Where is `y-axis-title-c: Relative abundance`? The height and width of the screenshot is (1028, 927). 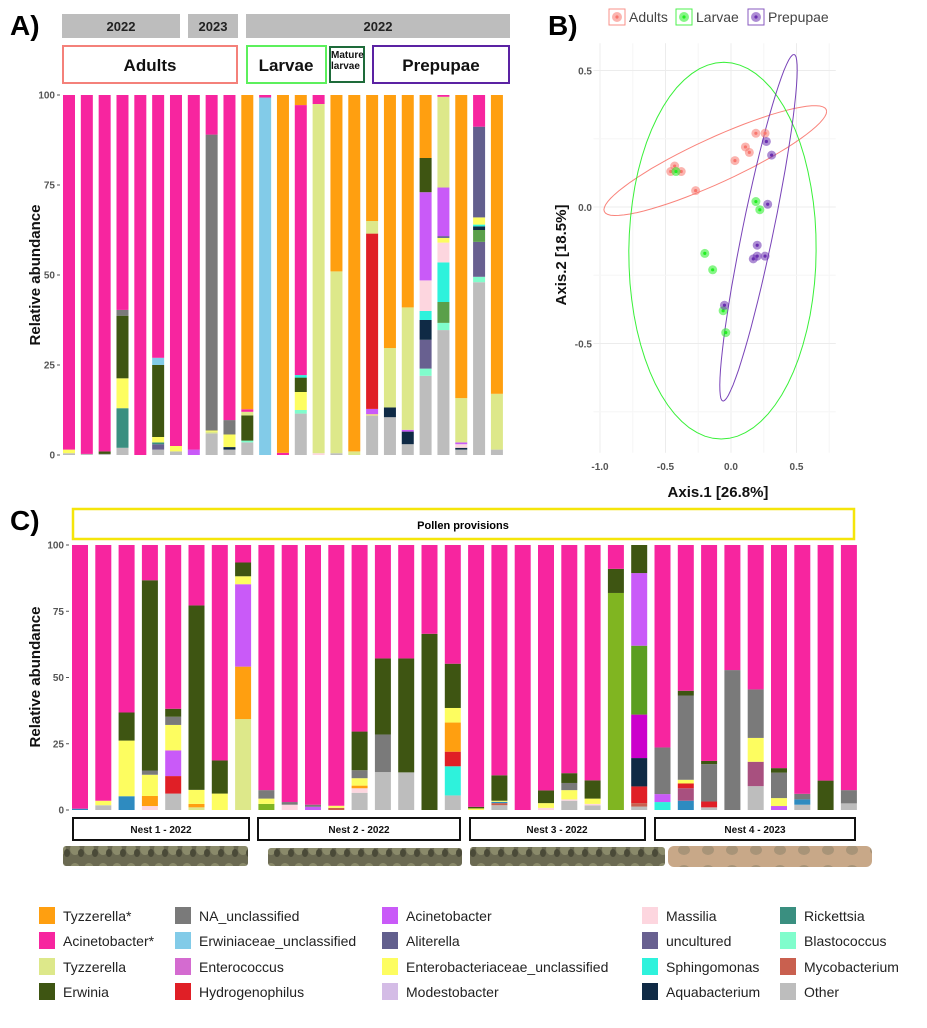
y-axis-title-c: Relative abundance is located at coordinates (35, 677).